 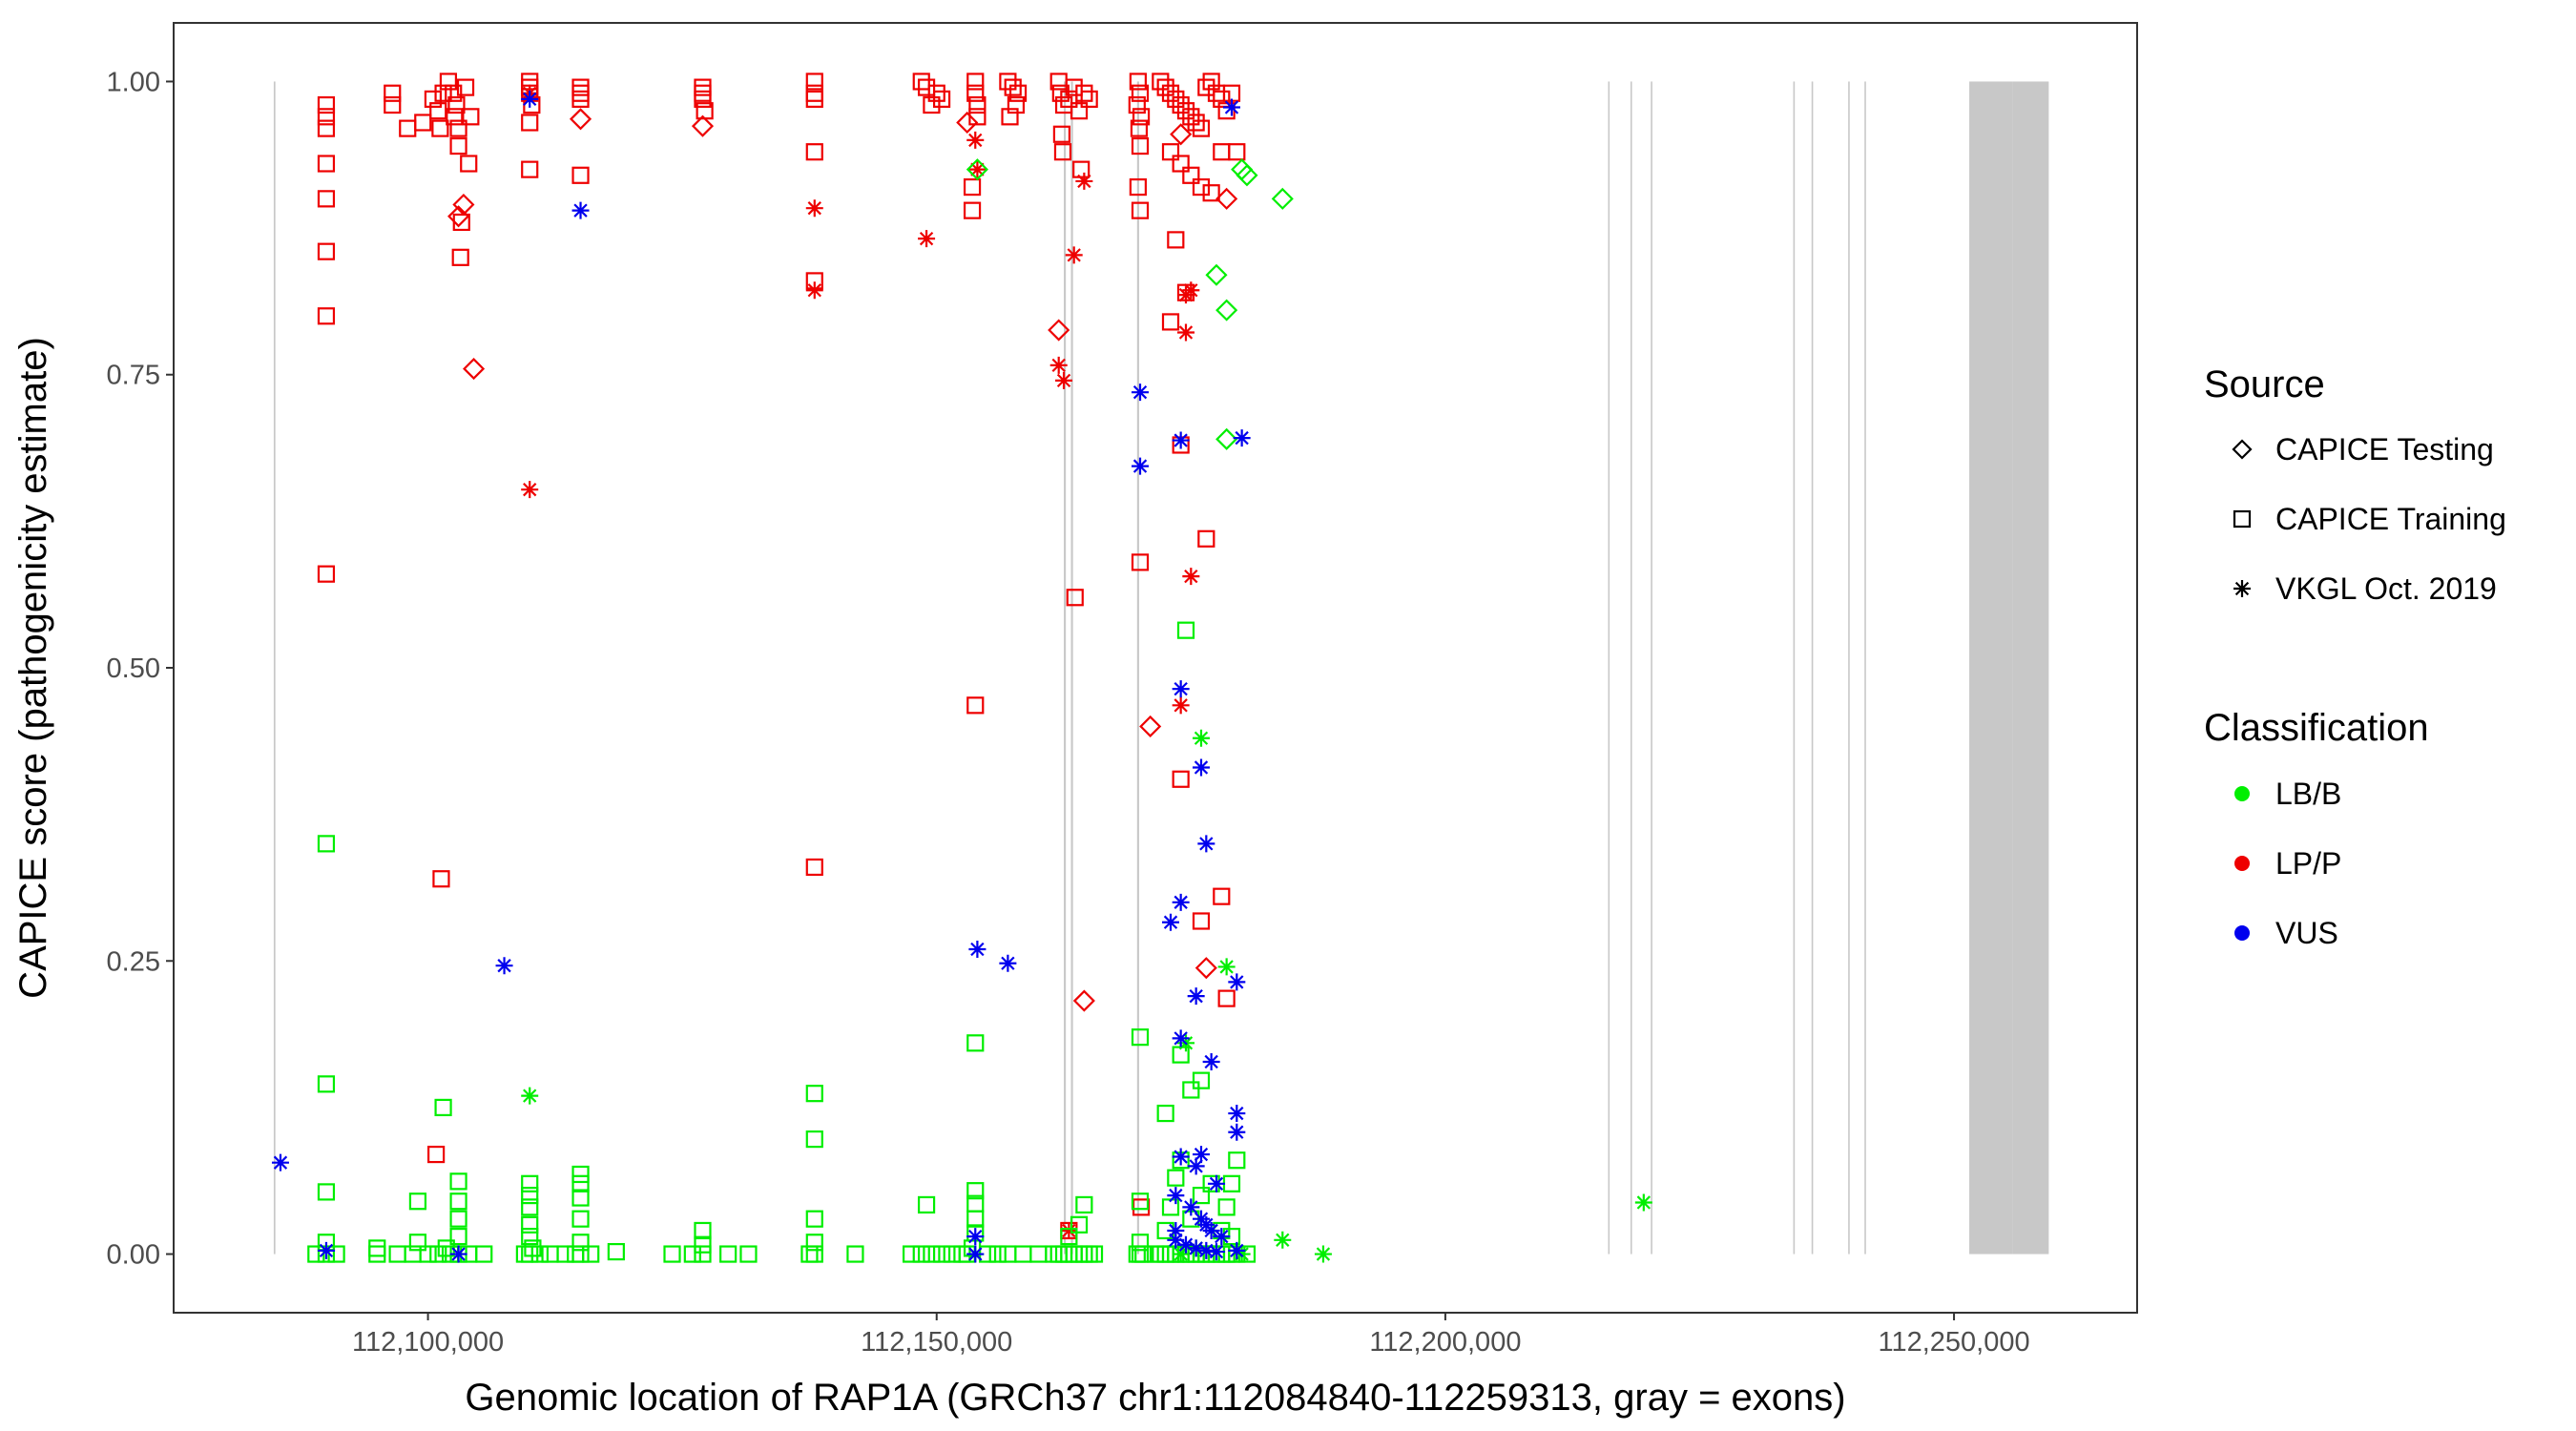 I want to click on x-tick-label: 112,100,000, so click(x=428, y=1342).